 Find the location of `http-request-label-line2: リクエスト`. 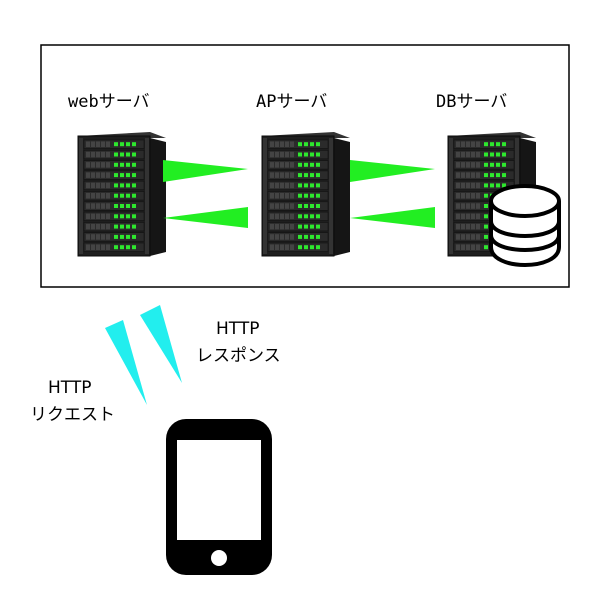

http-request-label-line2: リクエスト is located at coordinates (72, 415).